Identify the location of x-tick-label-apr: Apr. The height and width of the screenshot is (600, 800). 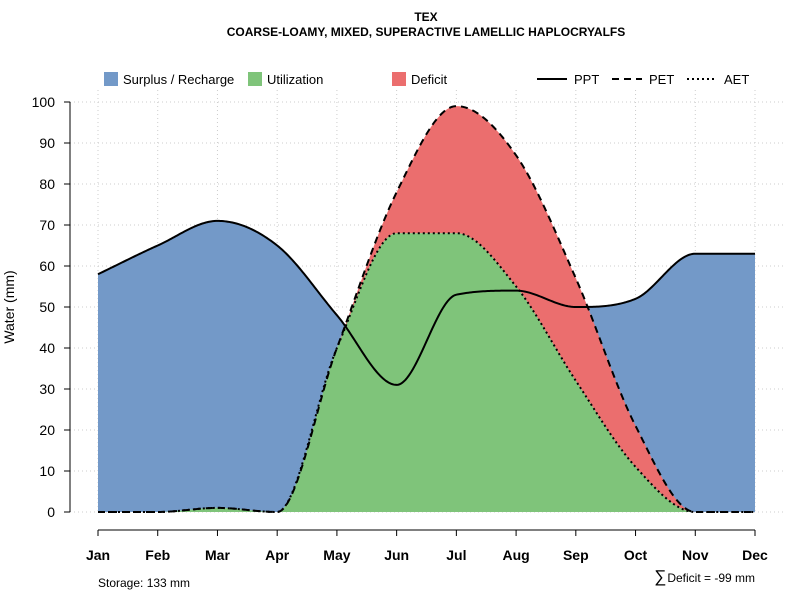
(277, 555).